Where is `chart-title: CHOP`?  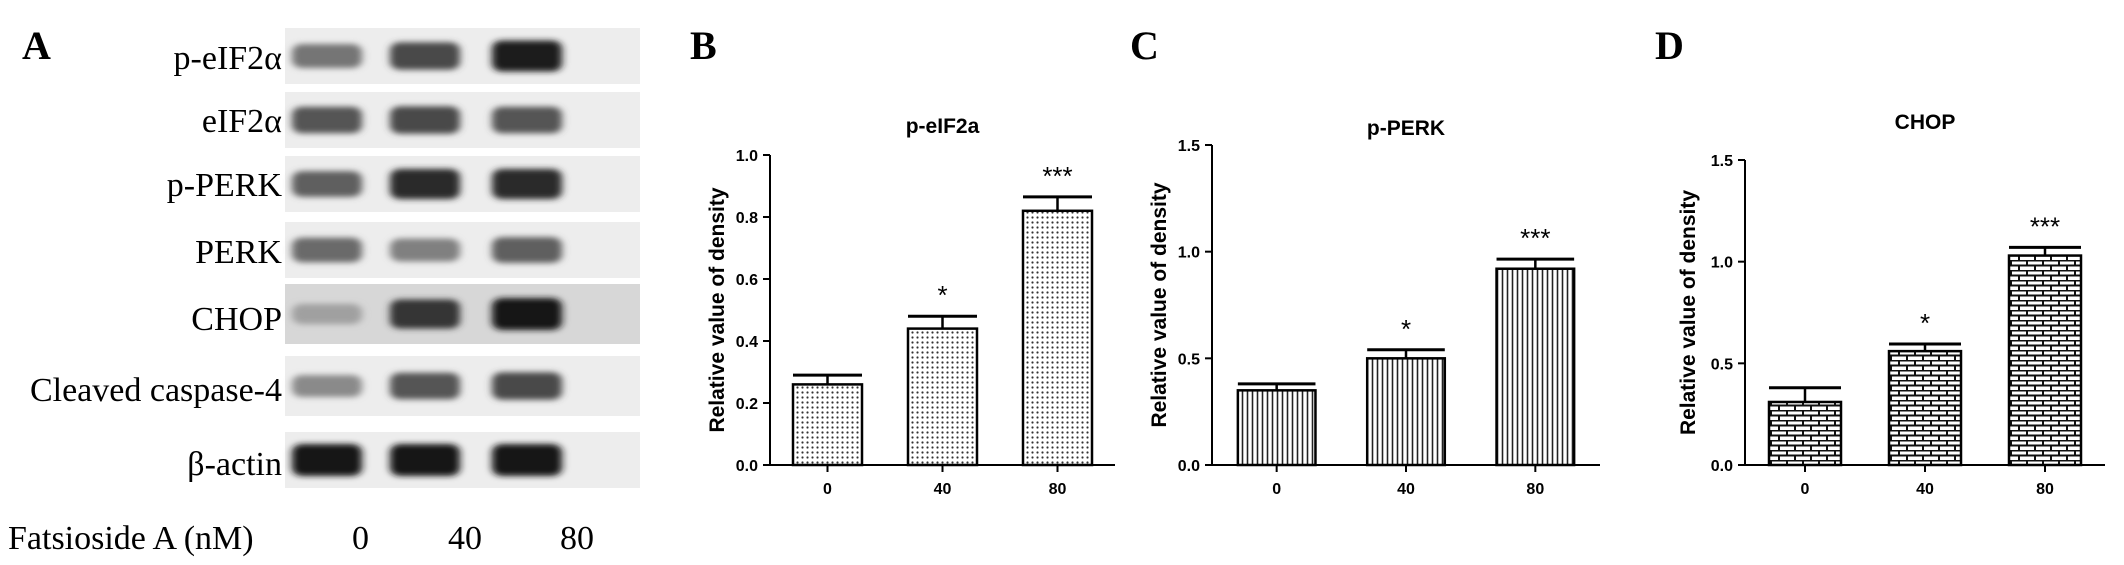 chart-title: CHOP is located at coordinates (1925, 122).